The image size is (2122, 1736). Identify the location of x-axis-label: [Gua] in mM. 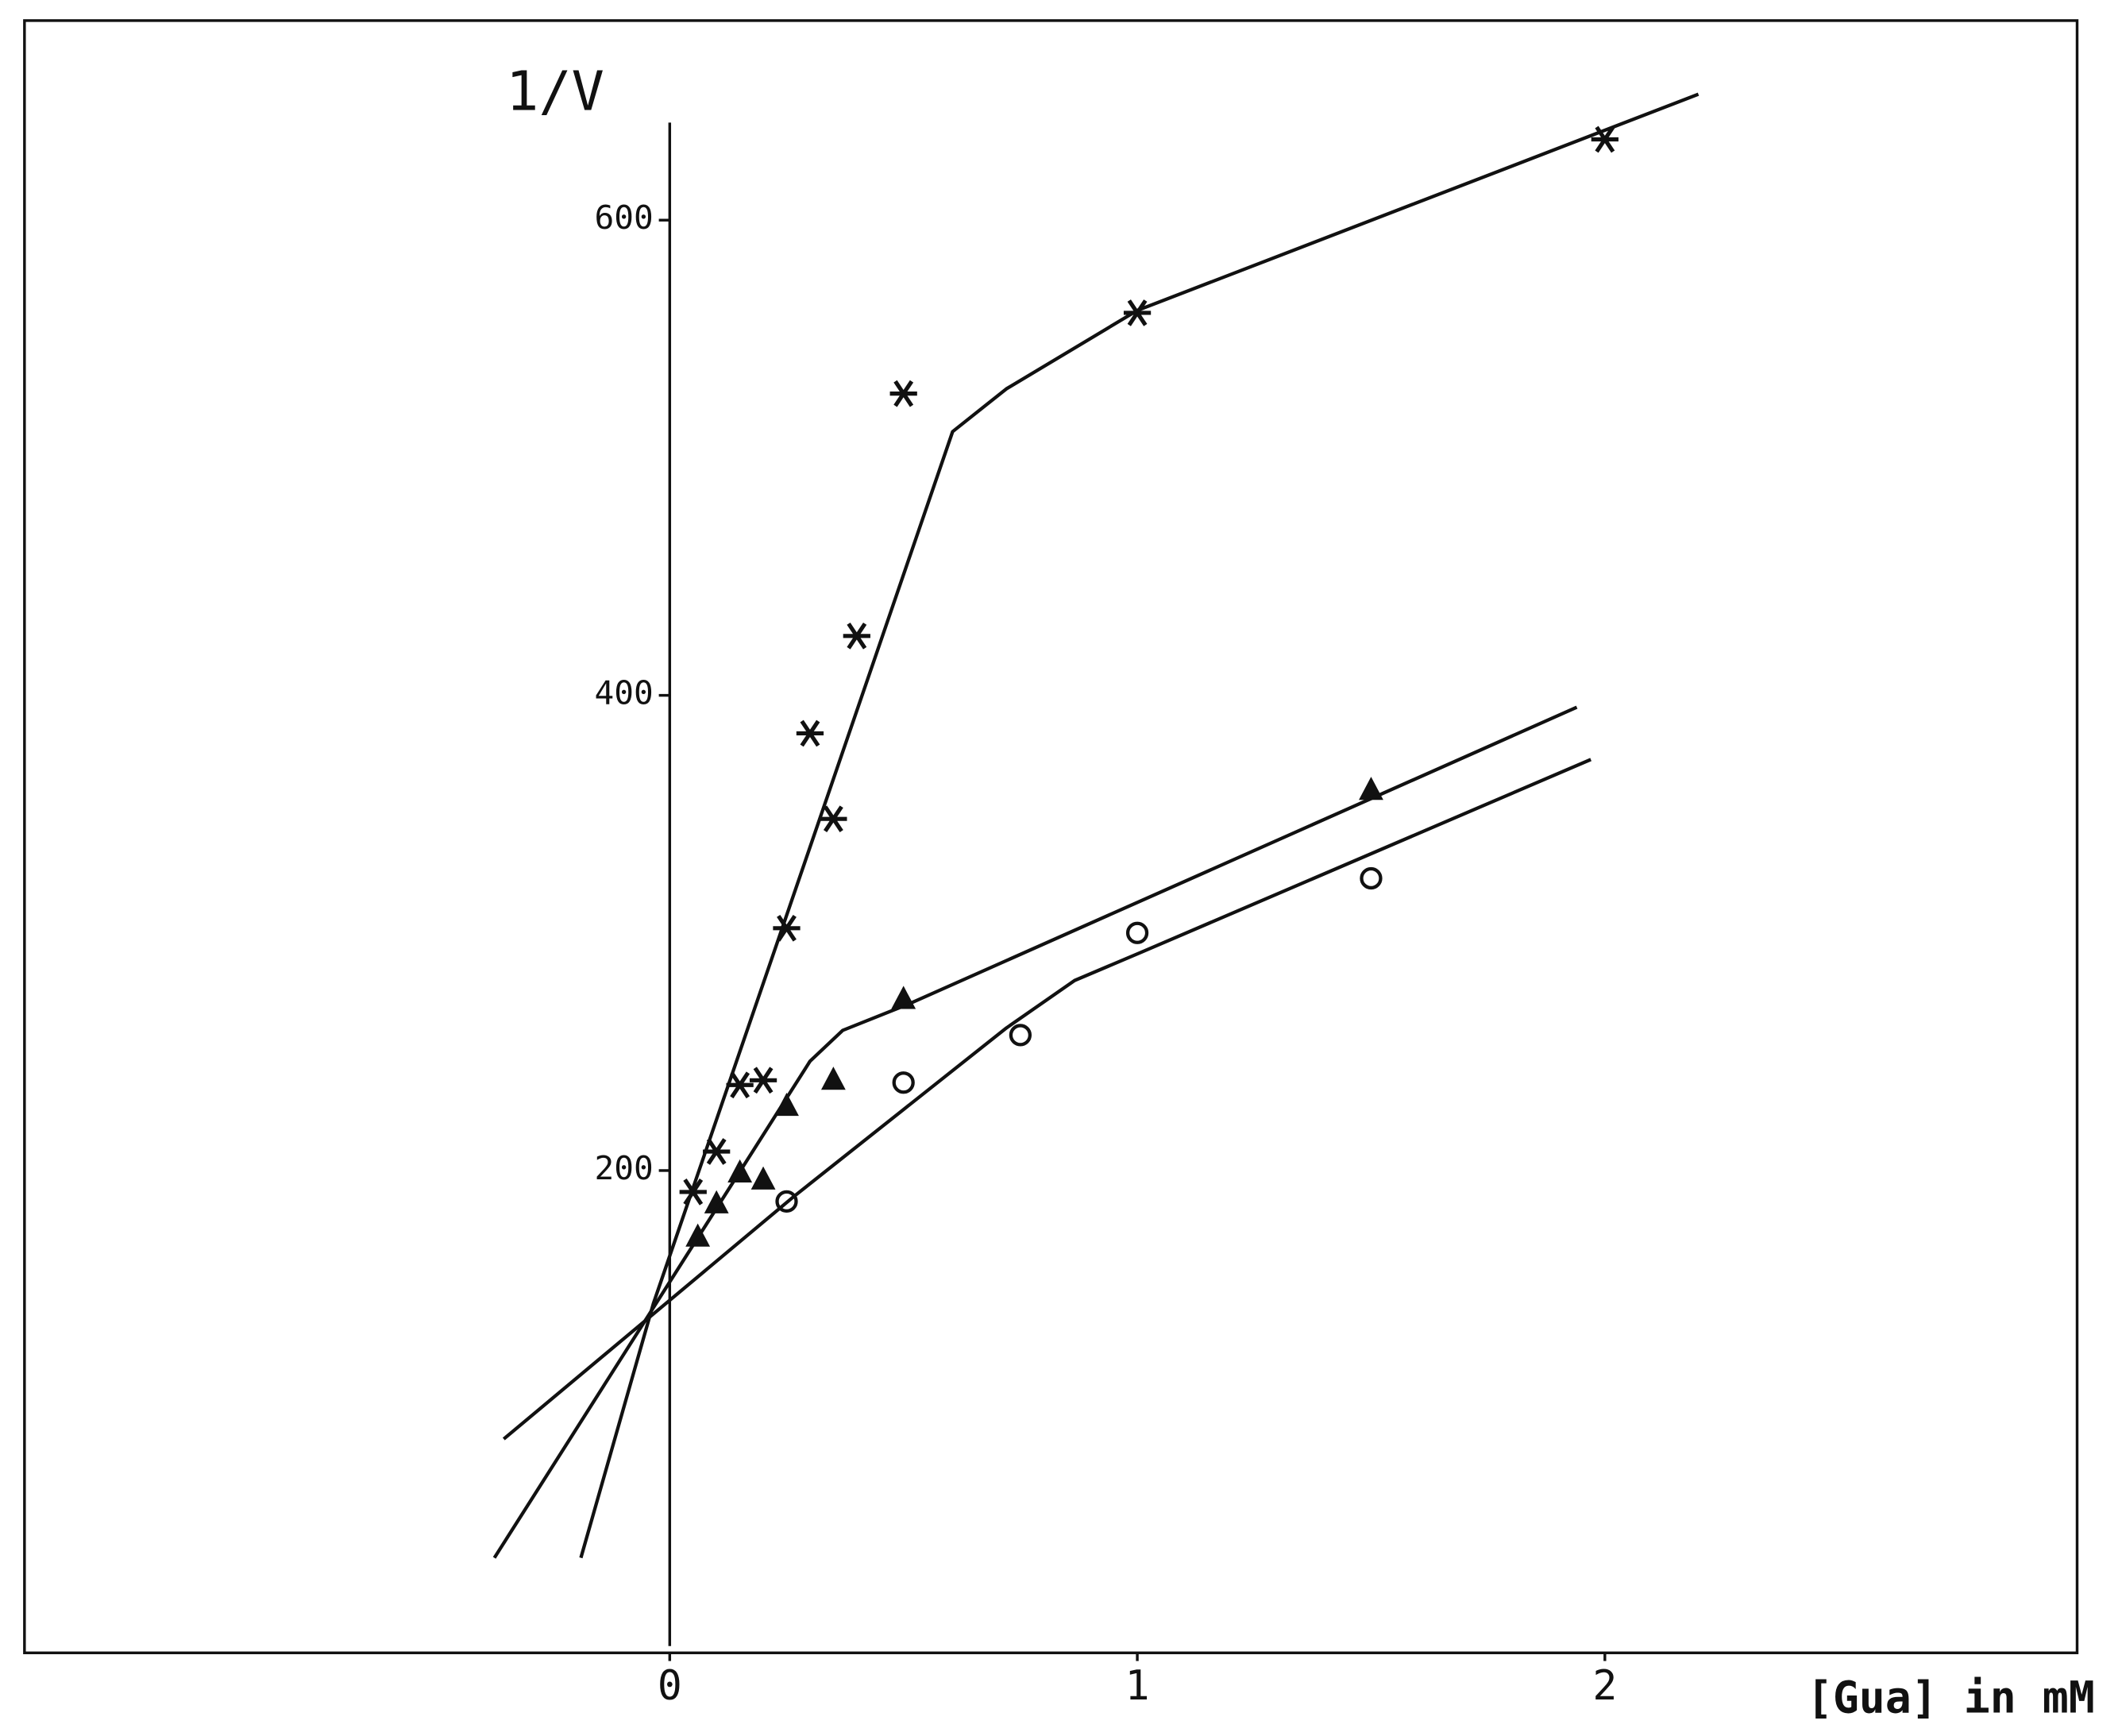
(1951, 1697).